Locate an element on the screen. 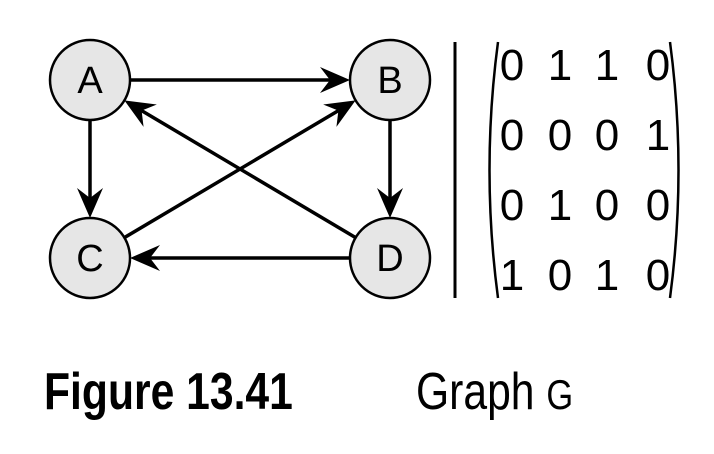 The width and height of the screenshot is (714, 454). node-label: A is located at coordinates (90, 81).